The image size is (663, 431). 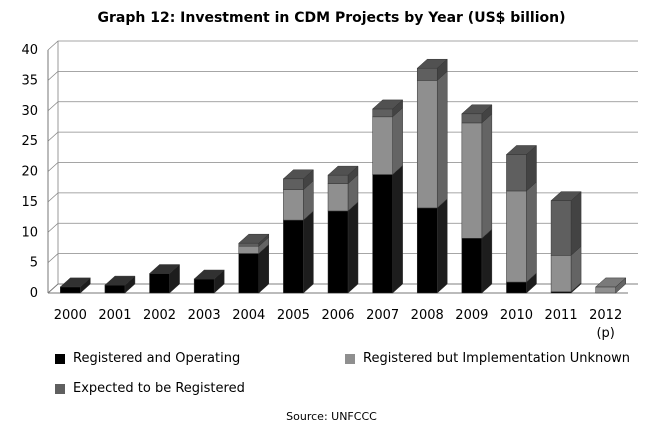 What do you see at coordinates (576, 223) in the screenshot?
I see `bar-side-2011-s2` at bounding box center [576, 223].